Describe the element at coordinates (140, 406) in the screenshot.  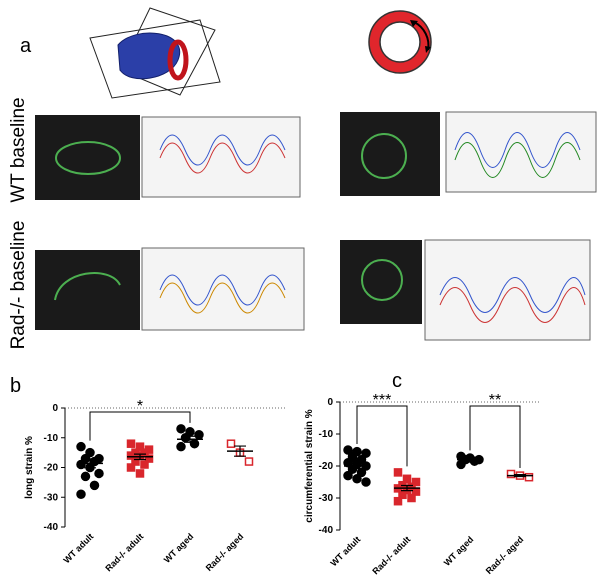
I see `significance-label: *` at that location.